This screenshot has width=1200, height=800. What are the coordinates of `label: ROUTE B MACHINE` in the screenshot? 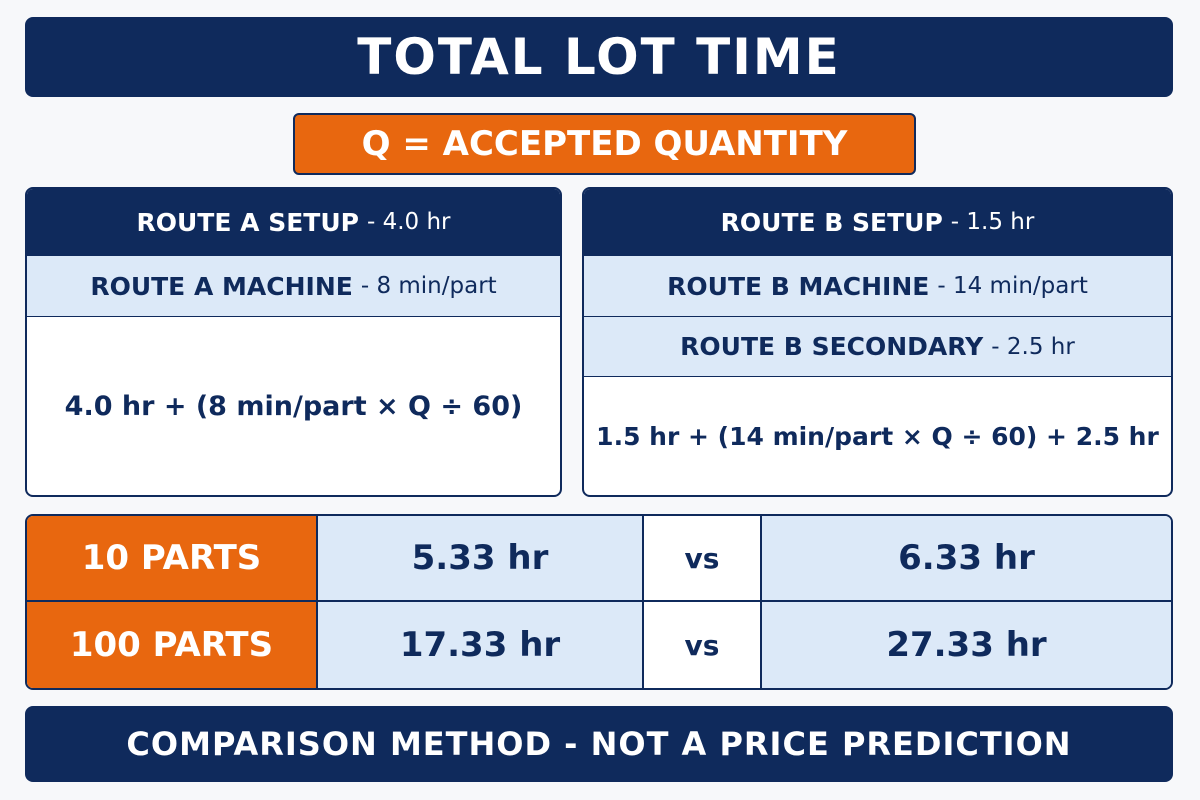 It's located at (798, 286).